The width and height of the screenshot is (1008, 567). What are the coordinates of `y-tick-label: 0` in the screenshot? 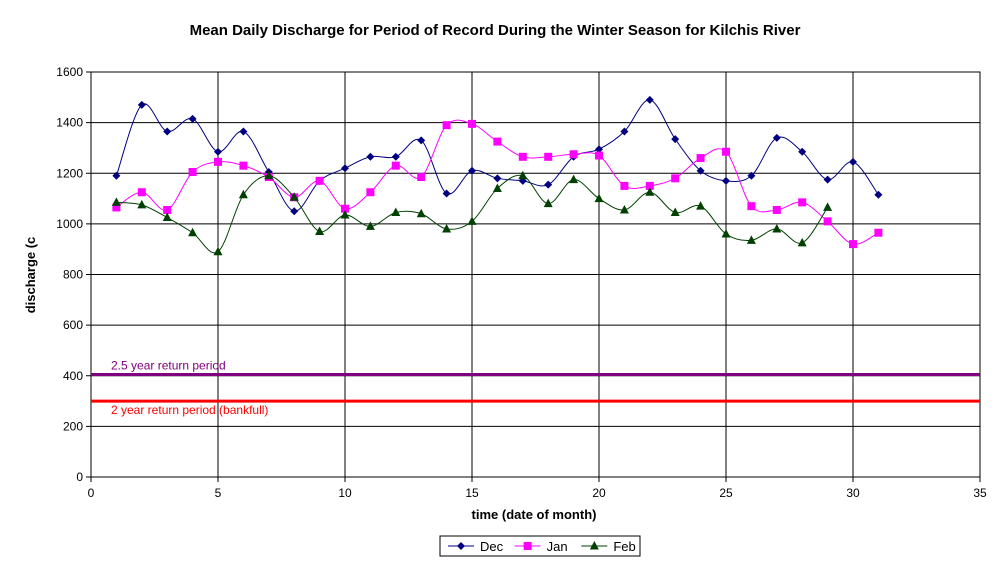 It's located at (79, 477).